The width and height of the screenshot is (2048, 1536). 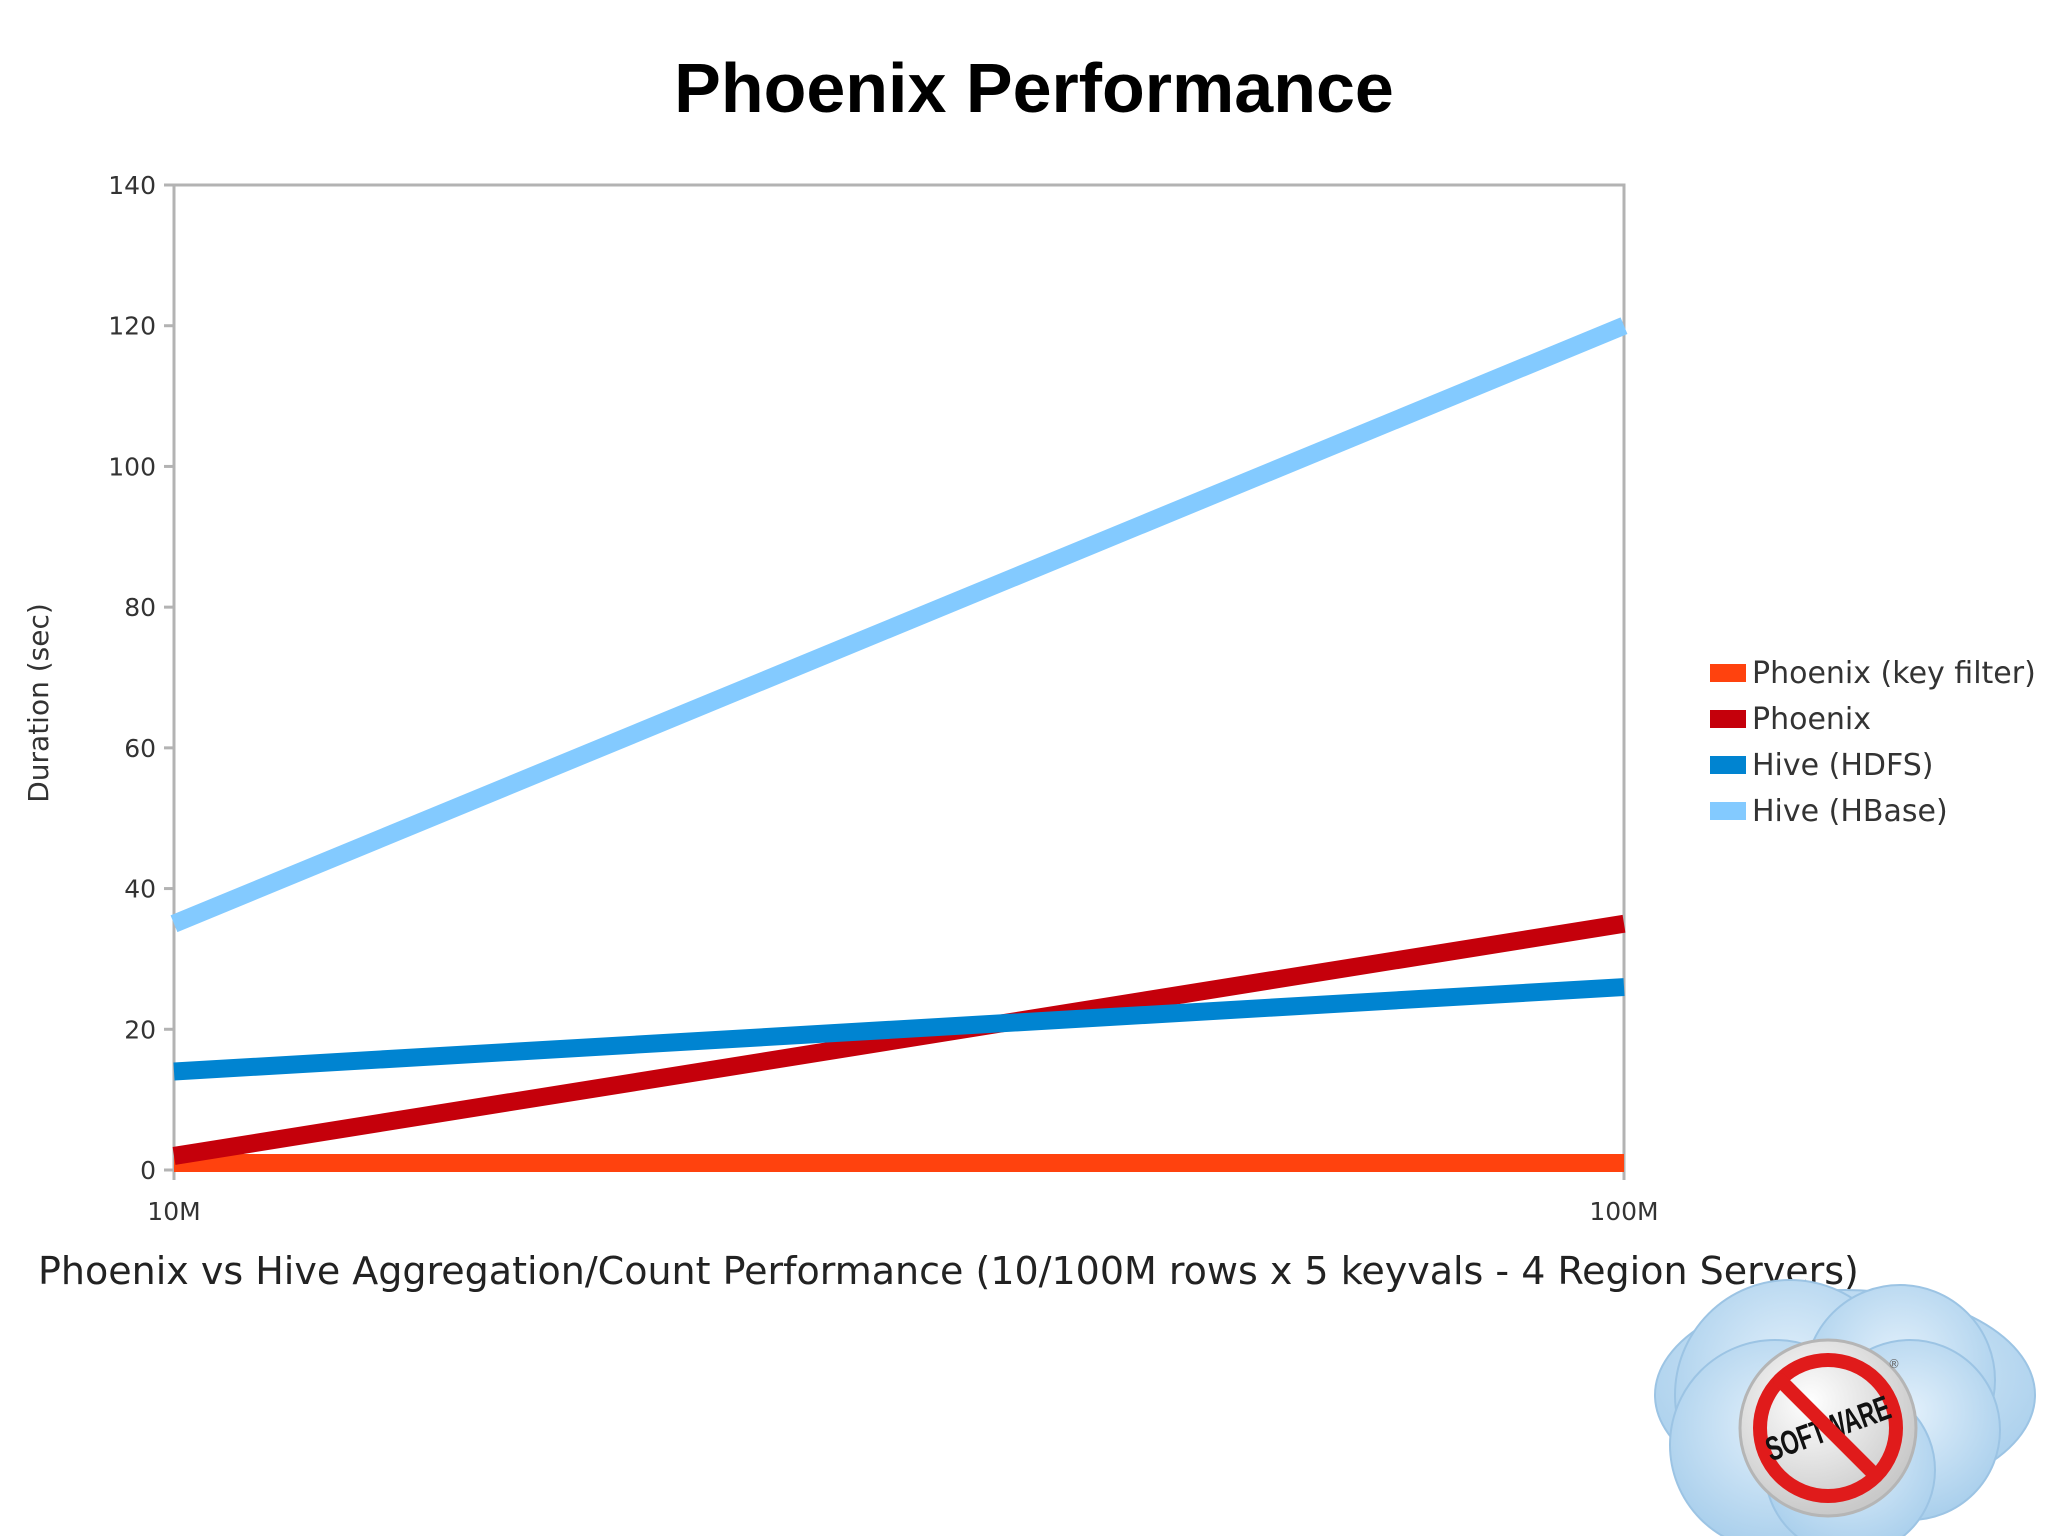 I want to click on legend-label: Hive (HDFS), so click(x=1842, y=765).